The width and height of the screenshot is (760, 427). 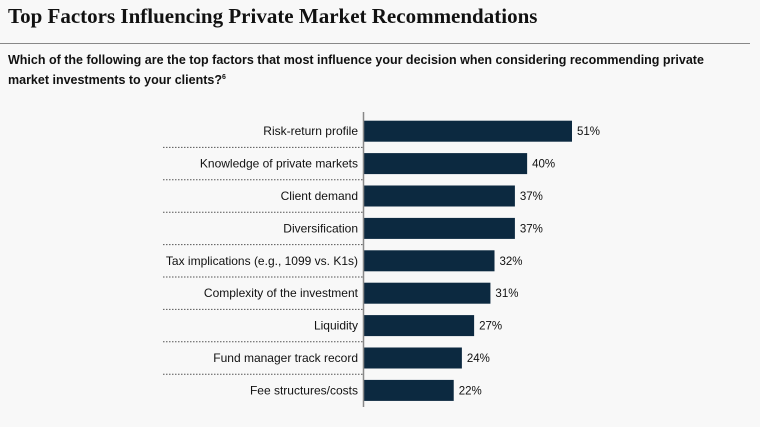 What do you see at coordinates (511, 262) in the screenshot?
I see `value-label: 32%` at bounding box center [511, 262].